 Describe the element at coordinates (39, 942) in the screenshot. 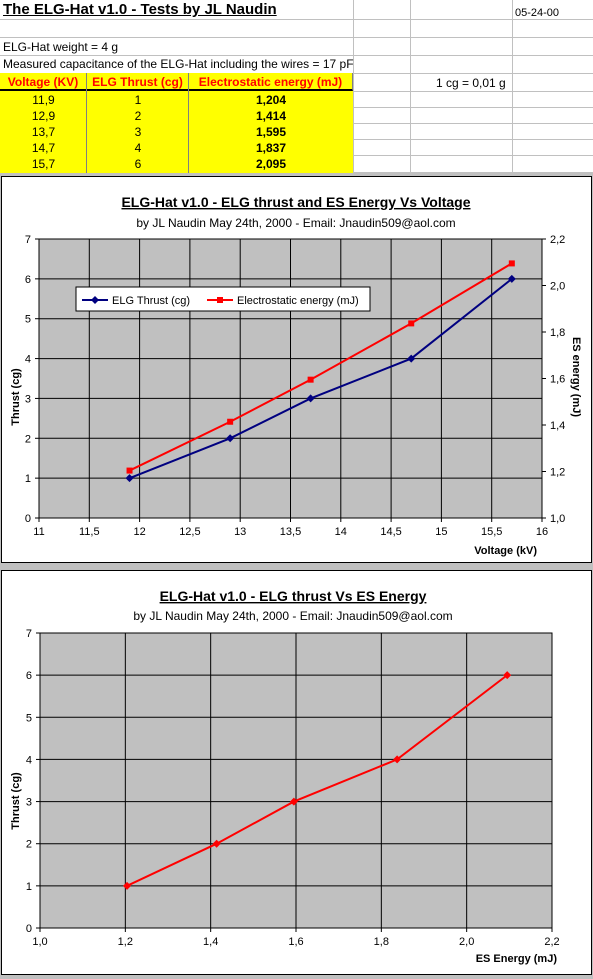

I see `x-tick-label: 1,0` at that location.